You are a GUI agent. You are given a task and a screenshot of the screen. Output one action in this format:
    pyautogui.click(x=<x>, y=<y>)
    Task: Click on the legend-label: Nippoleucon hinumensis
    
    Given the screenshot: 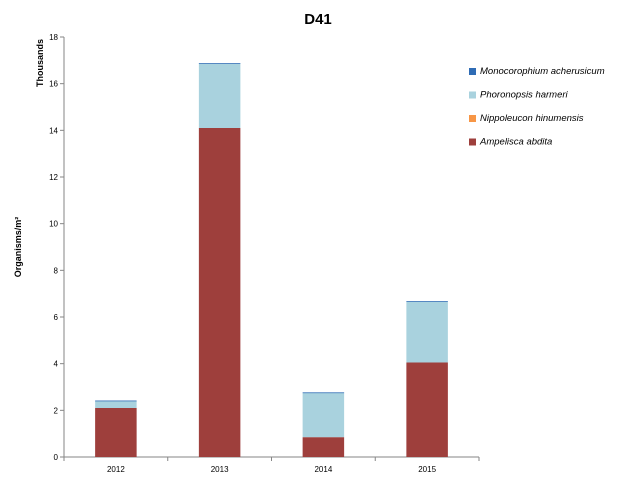 What is the action you would take?
    pyautogui.click(x=532, y=118)
    